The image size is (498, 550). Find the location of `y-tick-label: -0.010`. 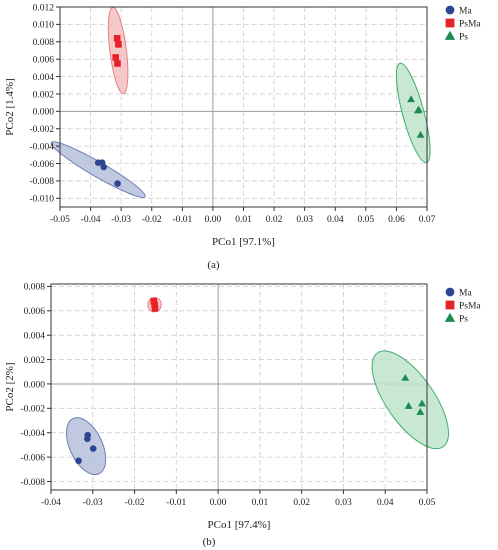

y-tick-label: -0.010 is located at coordinates (41, 200).